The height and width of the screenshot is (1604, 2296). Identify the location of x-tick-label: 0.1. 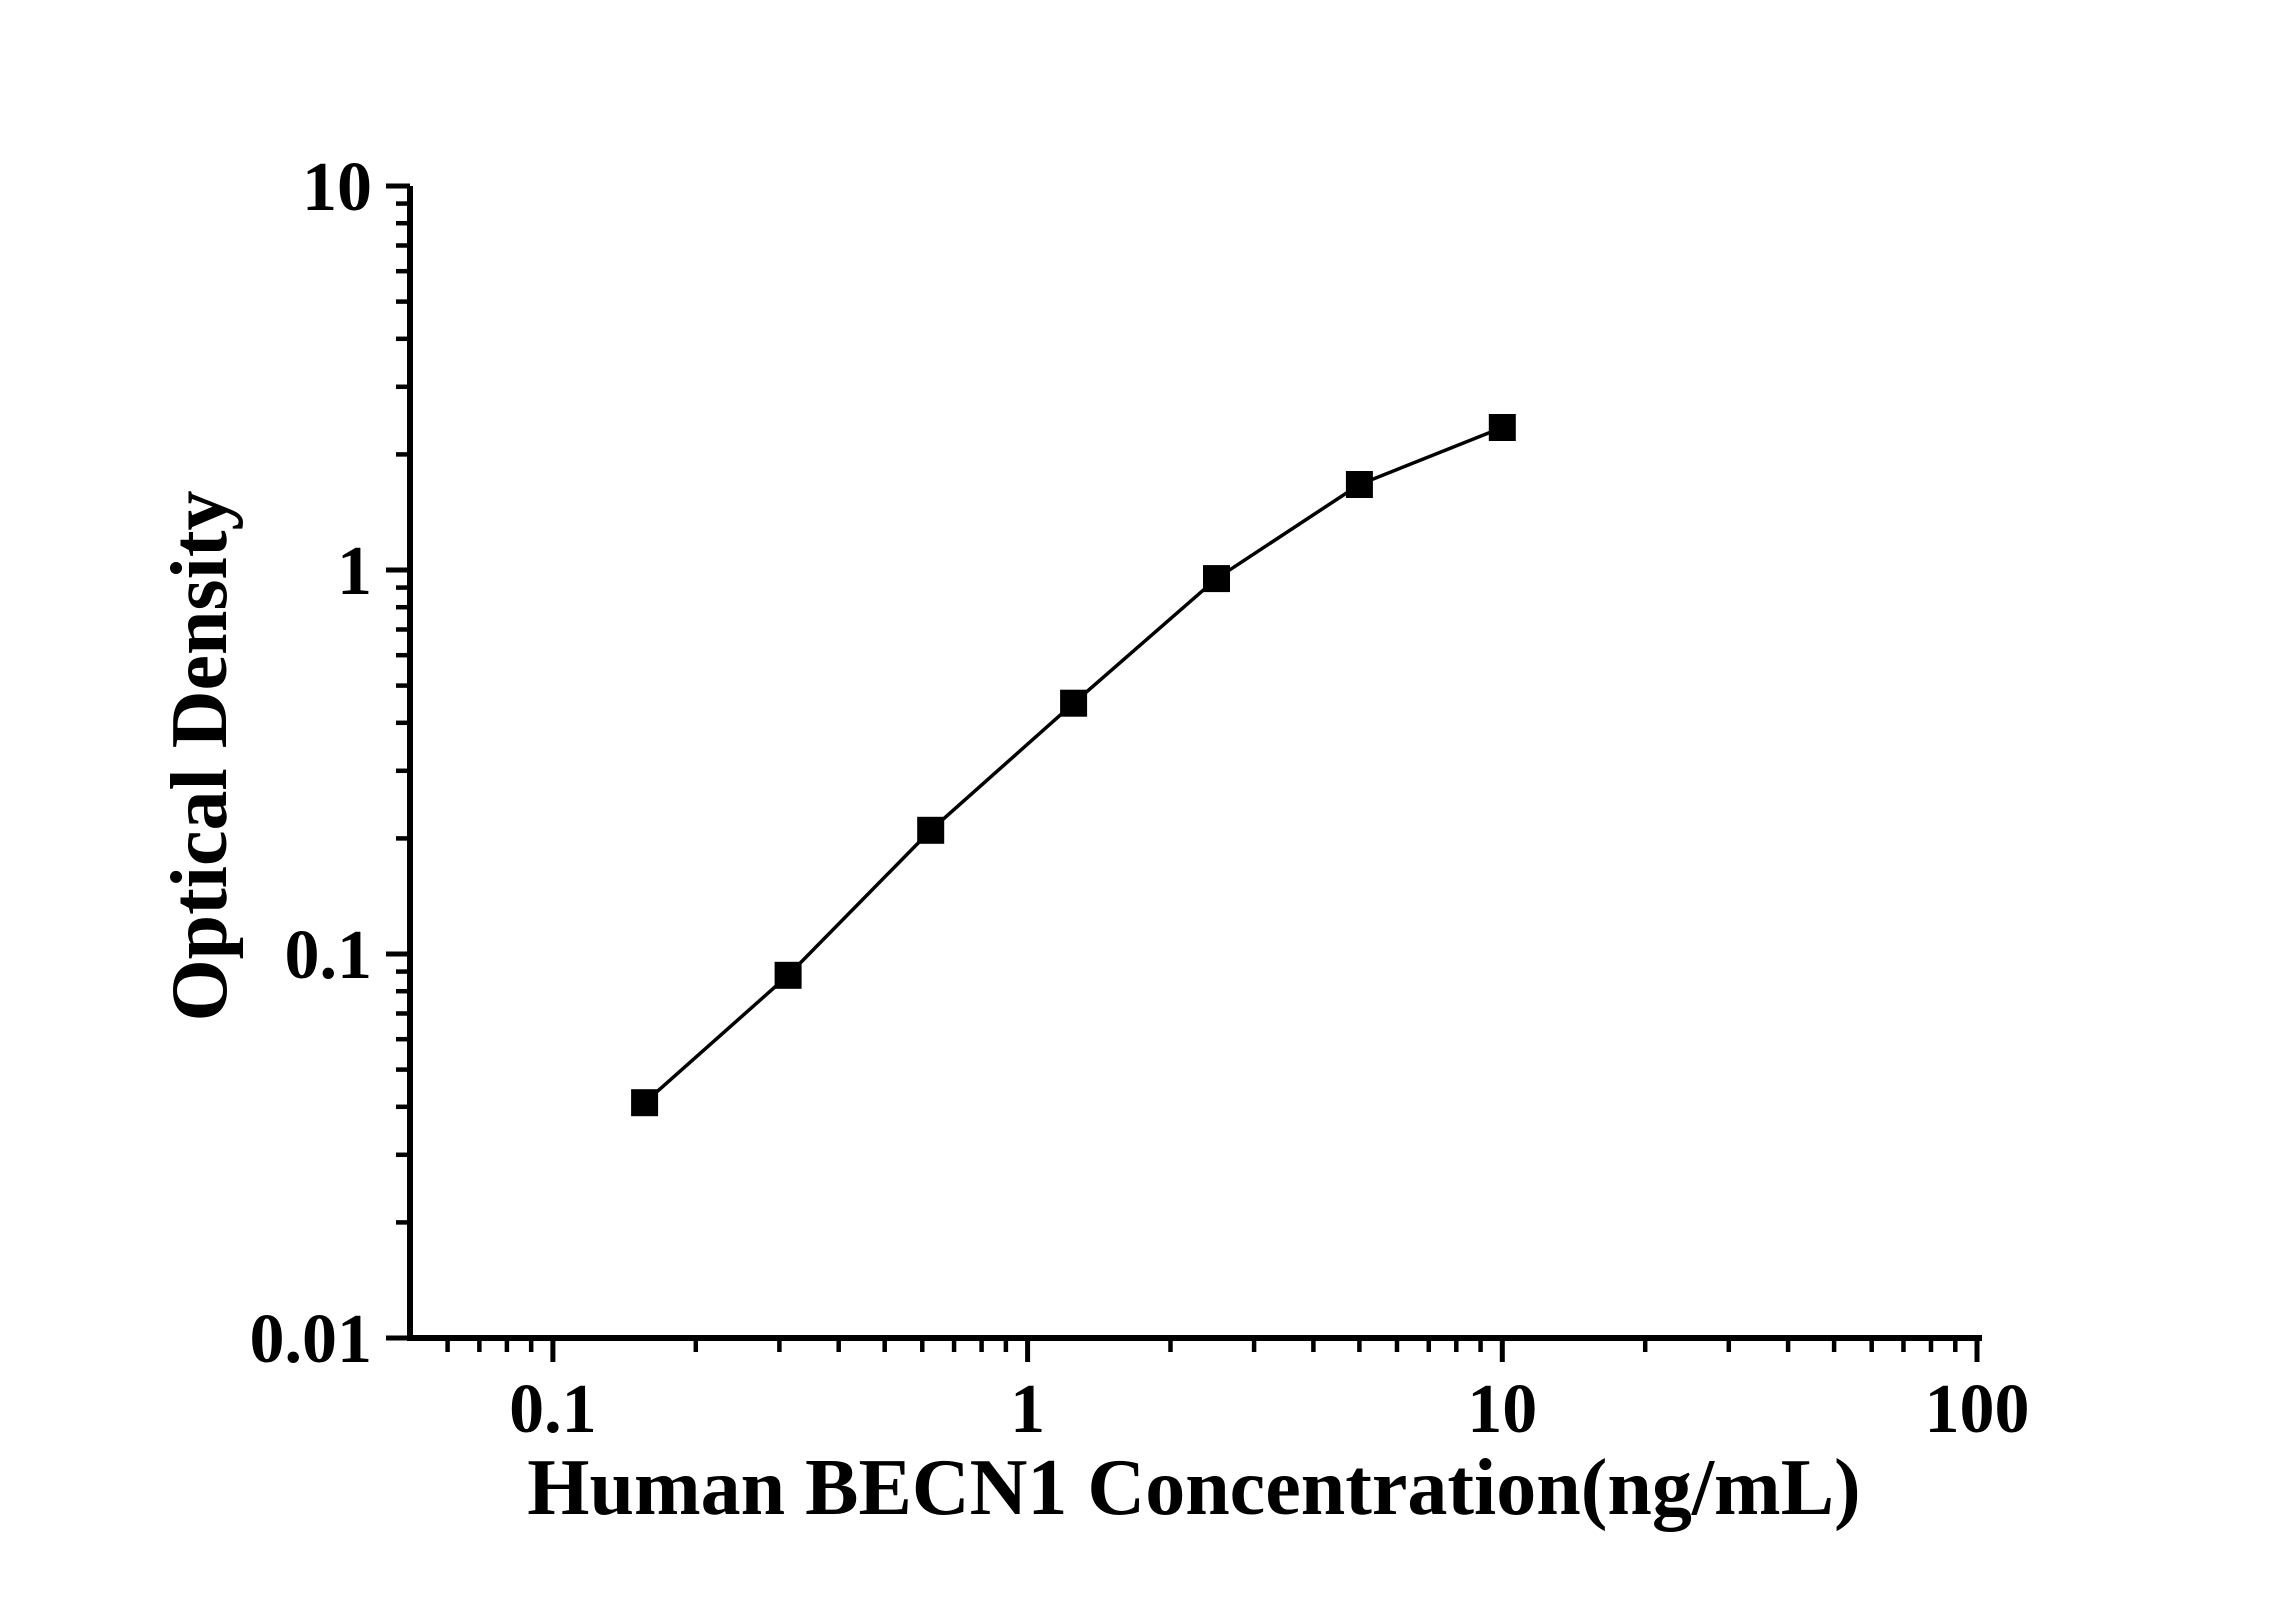
(553, 1409).